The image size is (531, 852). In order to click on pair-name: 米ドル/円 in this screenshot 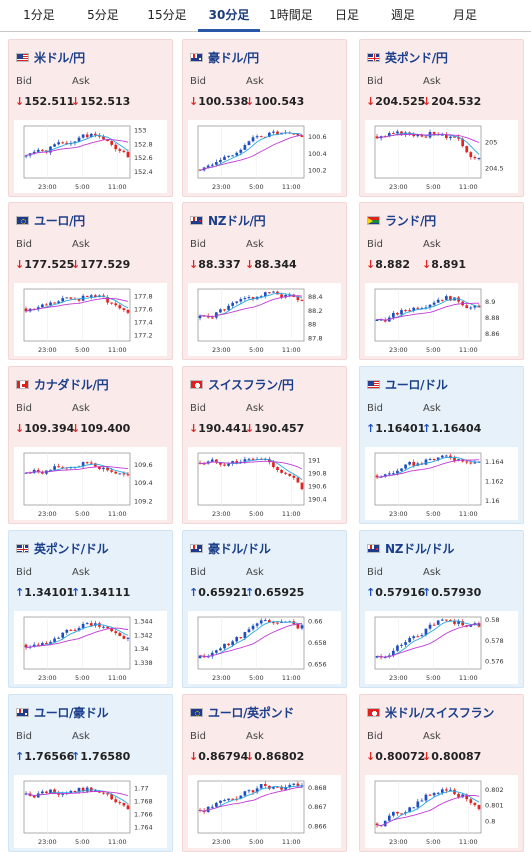, I will do `click(59, 57)`.